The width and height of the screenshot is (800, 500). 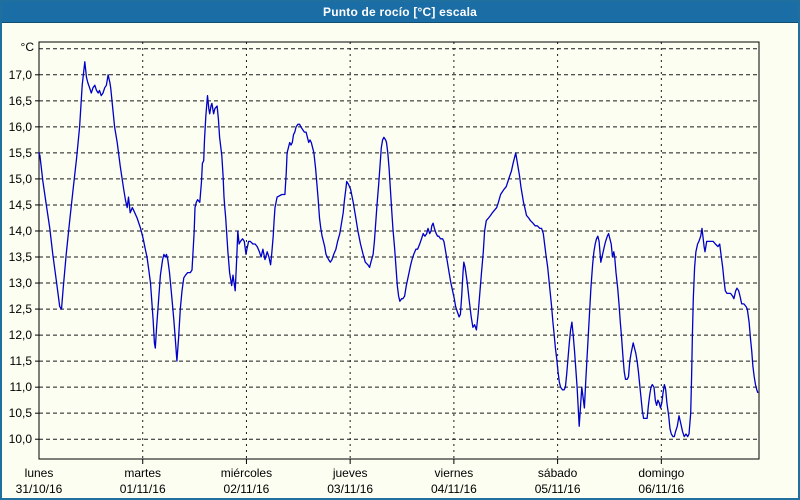 What do you see at coordinates (21, 413) in the screenshot?
I see `y-tick-label: 10,5` at bounding box center [21, 413].